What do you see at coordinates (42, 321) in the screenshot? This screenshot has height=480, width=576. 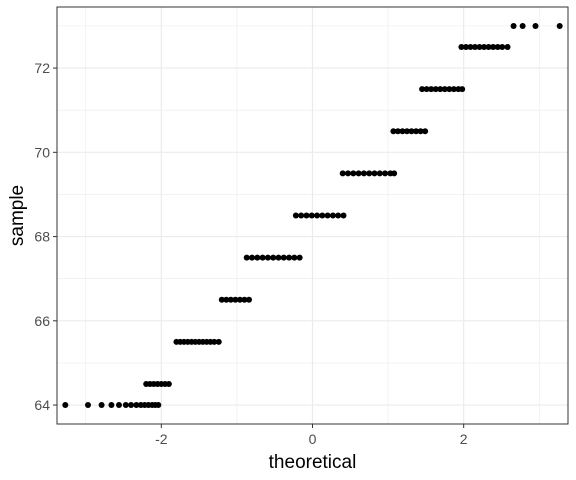 I see `y-tick-label: 66` at bounding box center [42, 321].